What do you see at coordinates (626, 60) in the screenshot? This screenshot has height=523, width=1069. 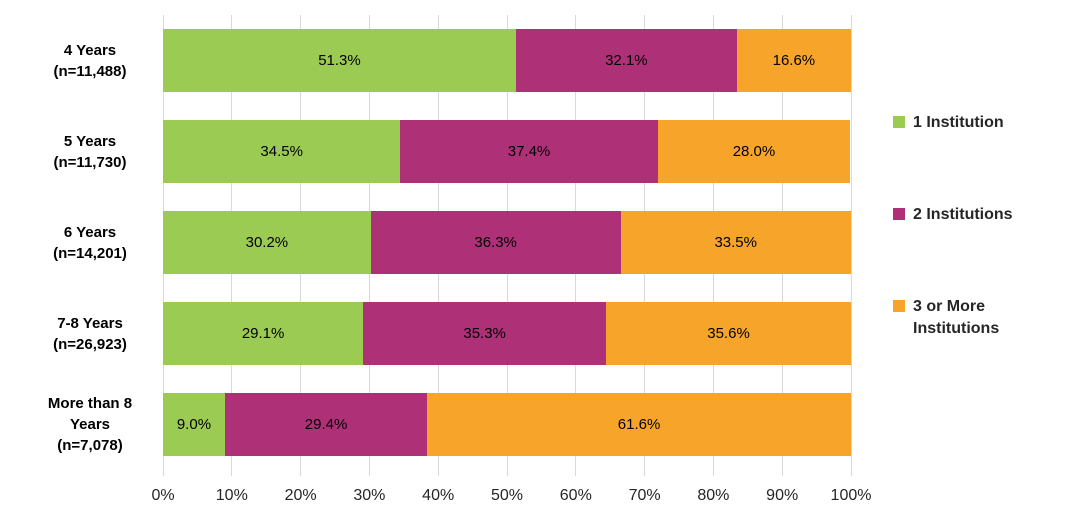 I see `bar-segment: 32.1%` at bounding box center [626, 60].